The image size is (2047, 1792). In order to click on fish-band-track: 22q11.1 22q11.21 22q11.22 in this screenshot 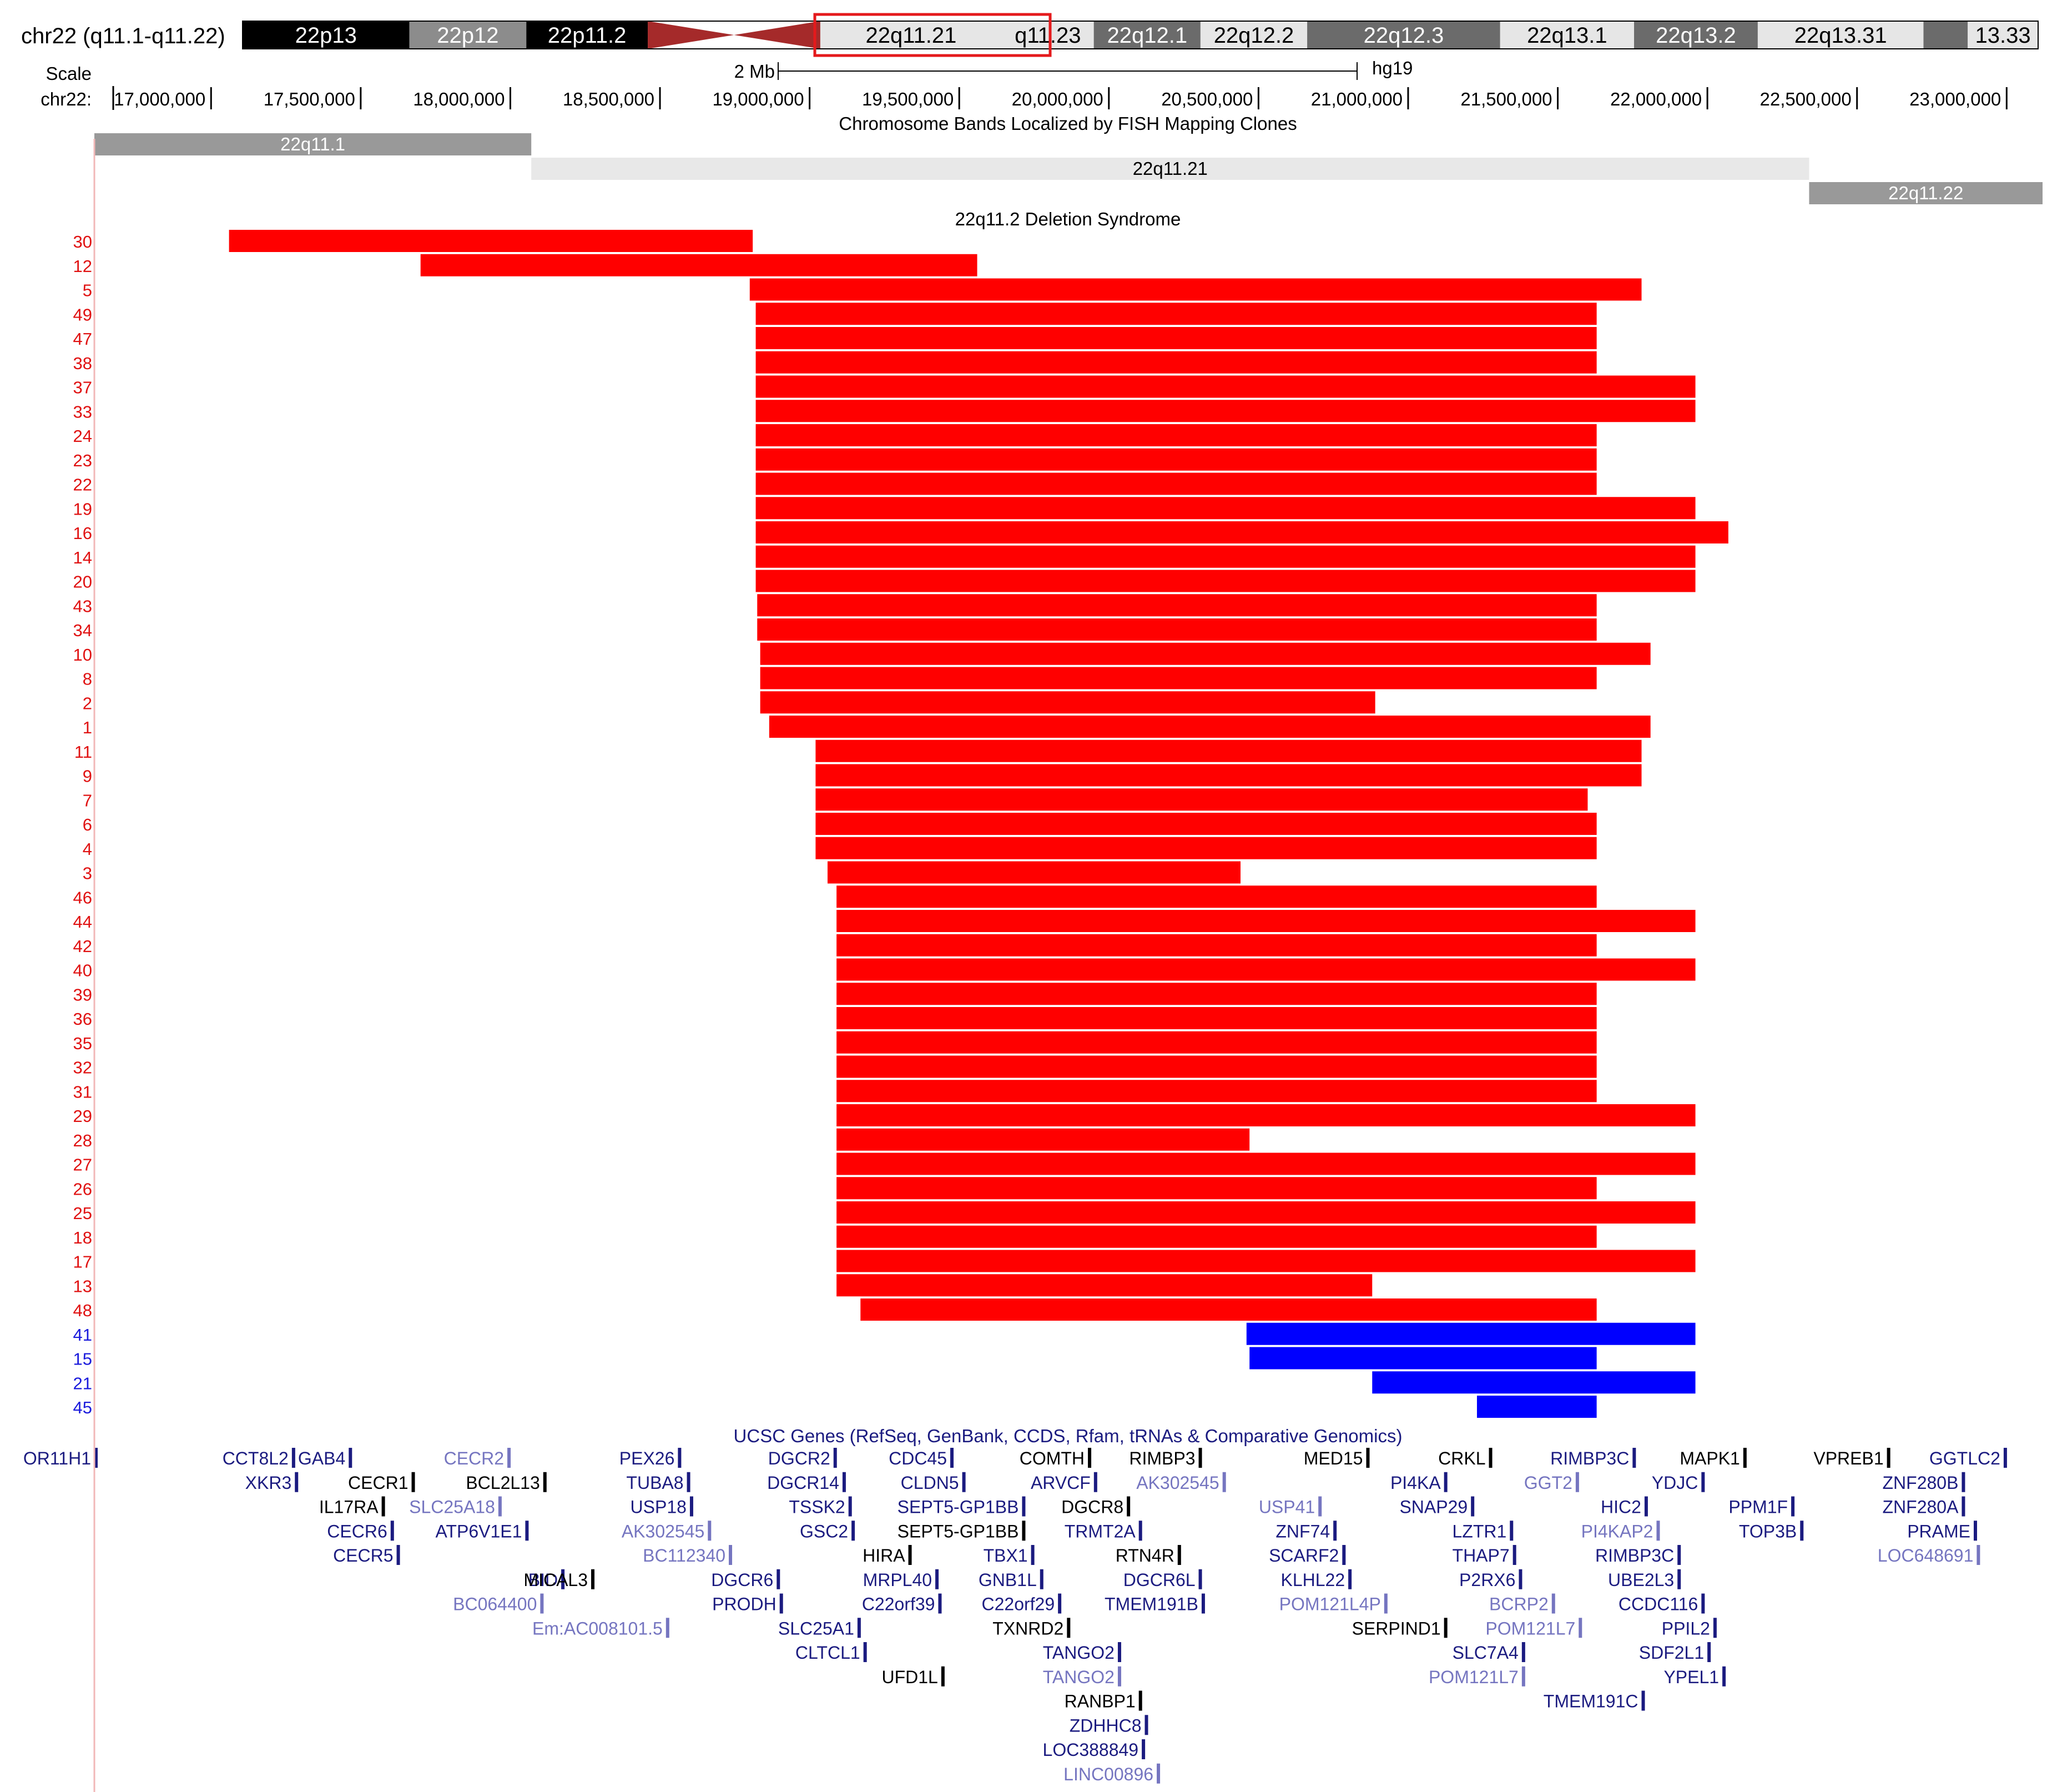, I will do `click(1068, 169)`.